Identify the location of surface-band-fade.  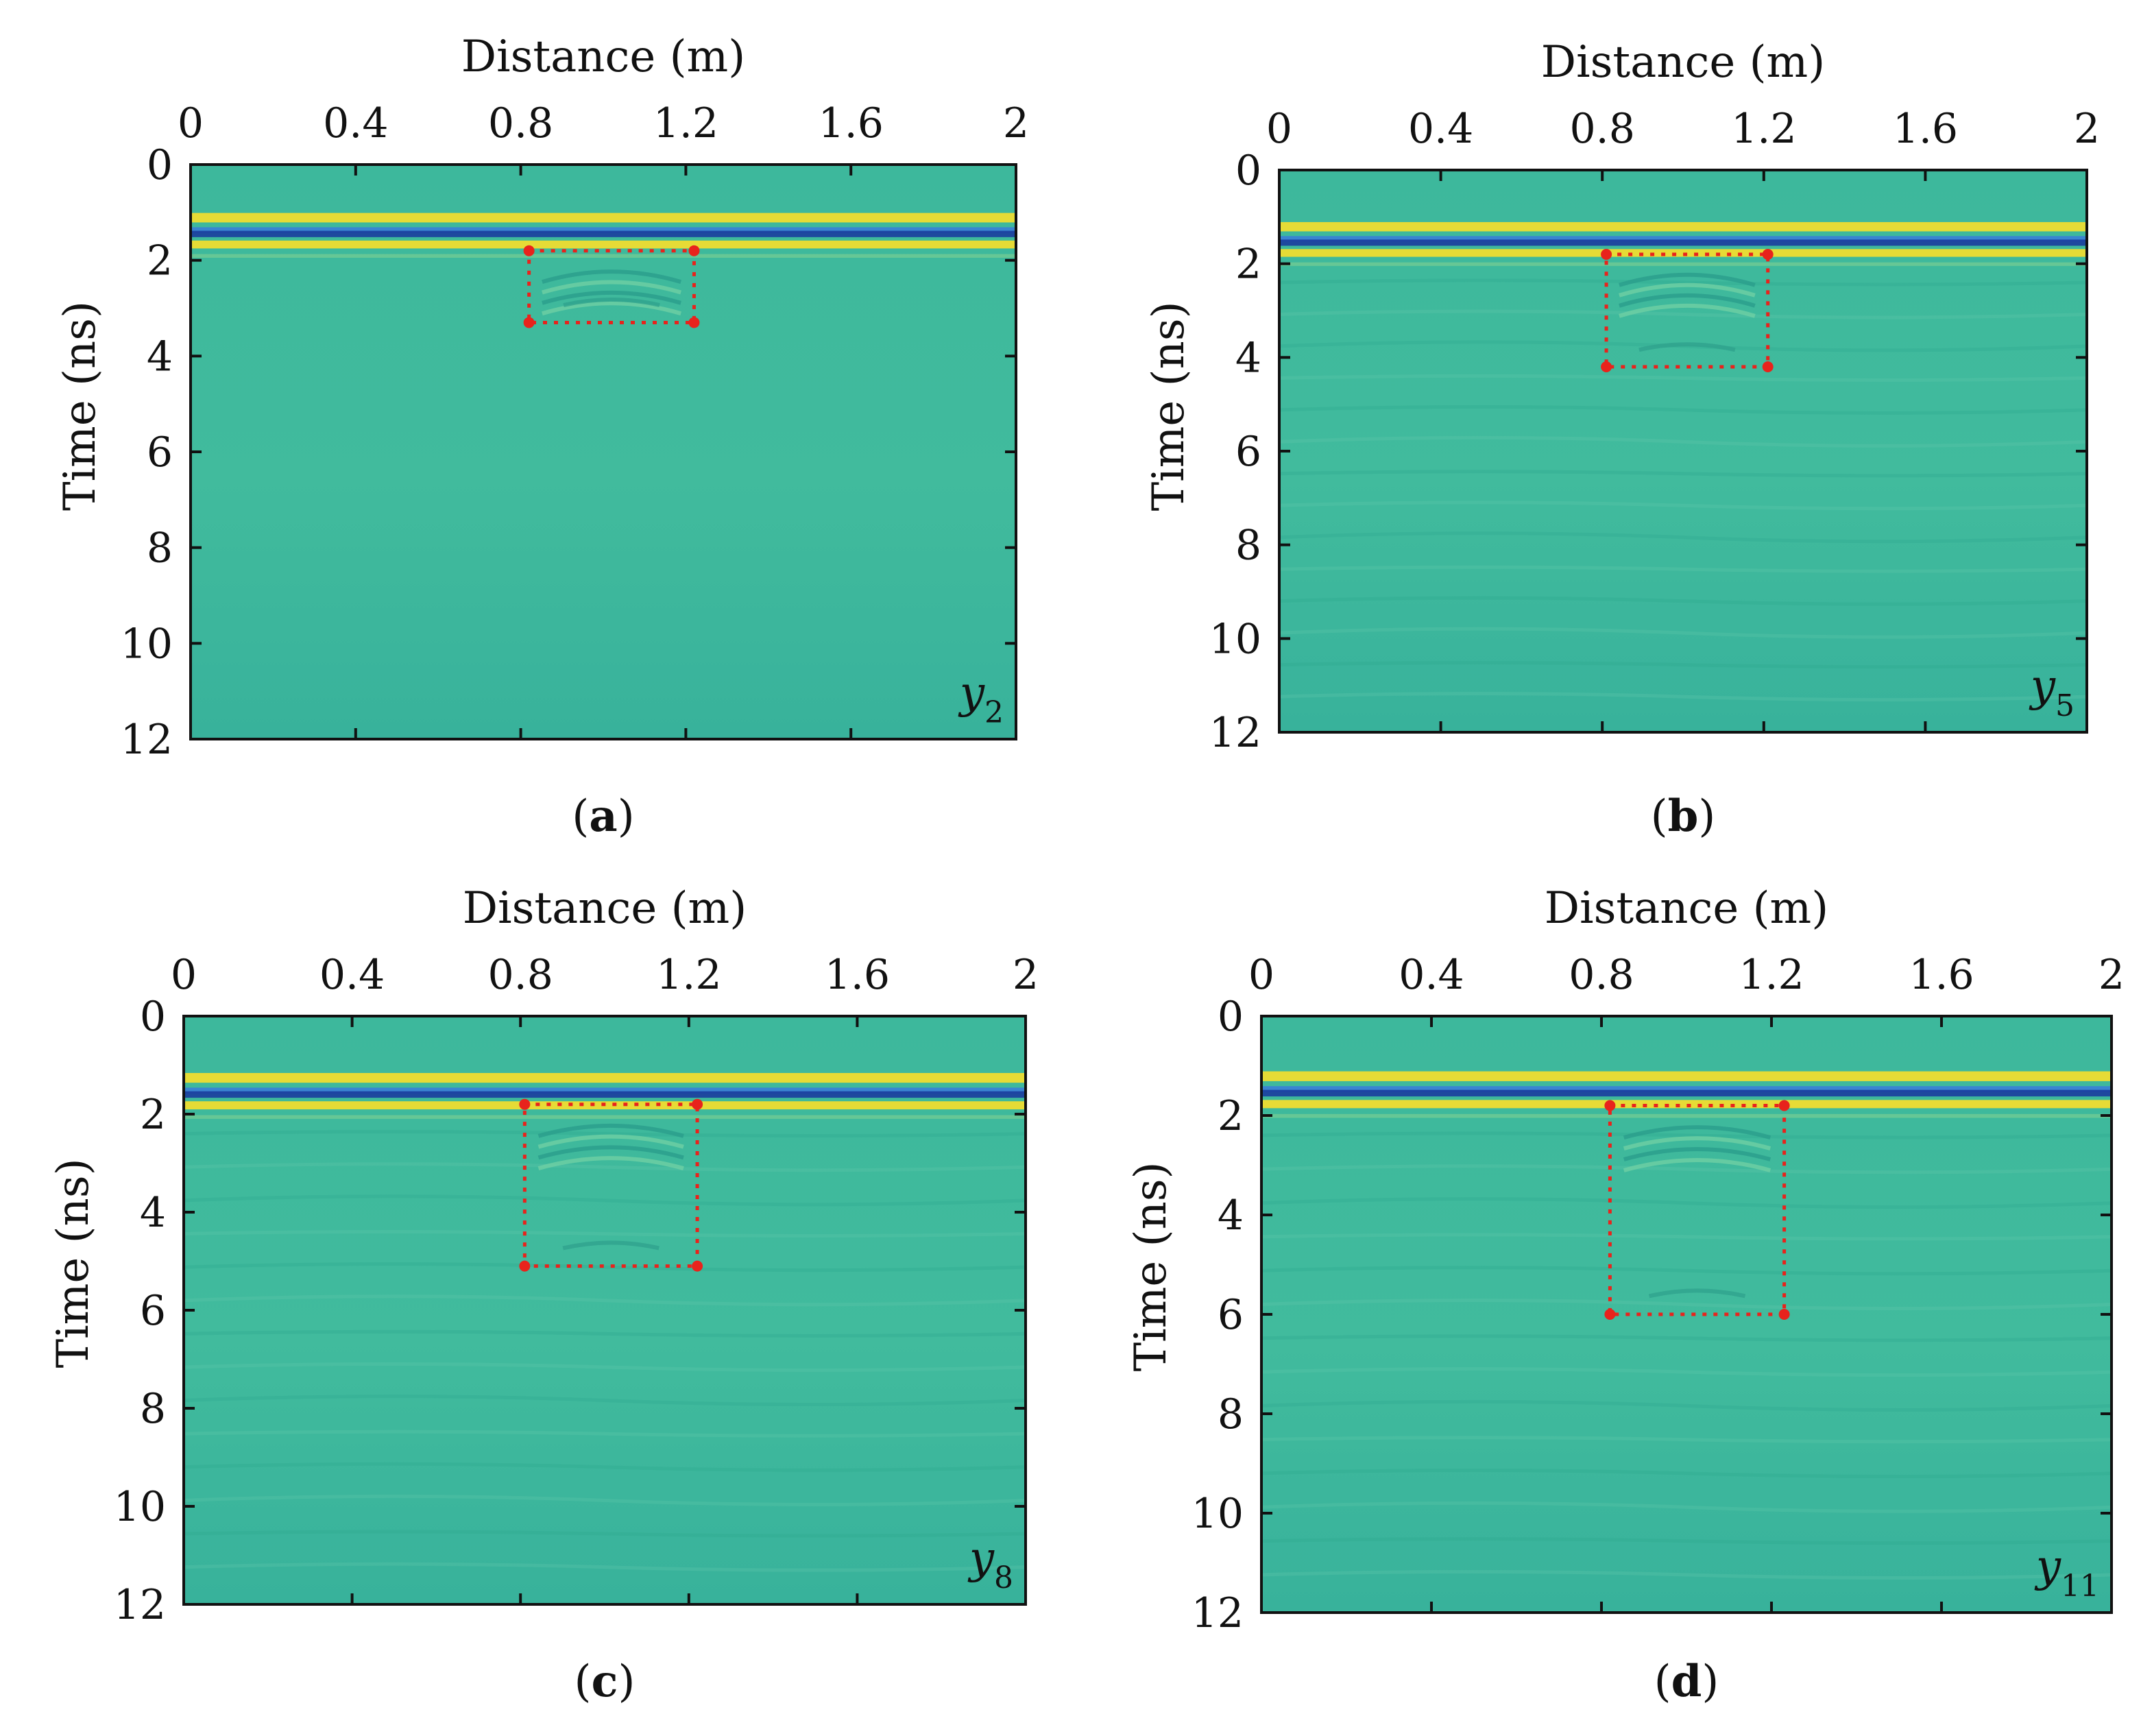
(605, 1117).